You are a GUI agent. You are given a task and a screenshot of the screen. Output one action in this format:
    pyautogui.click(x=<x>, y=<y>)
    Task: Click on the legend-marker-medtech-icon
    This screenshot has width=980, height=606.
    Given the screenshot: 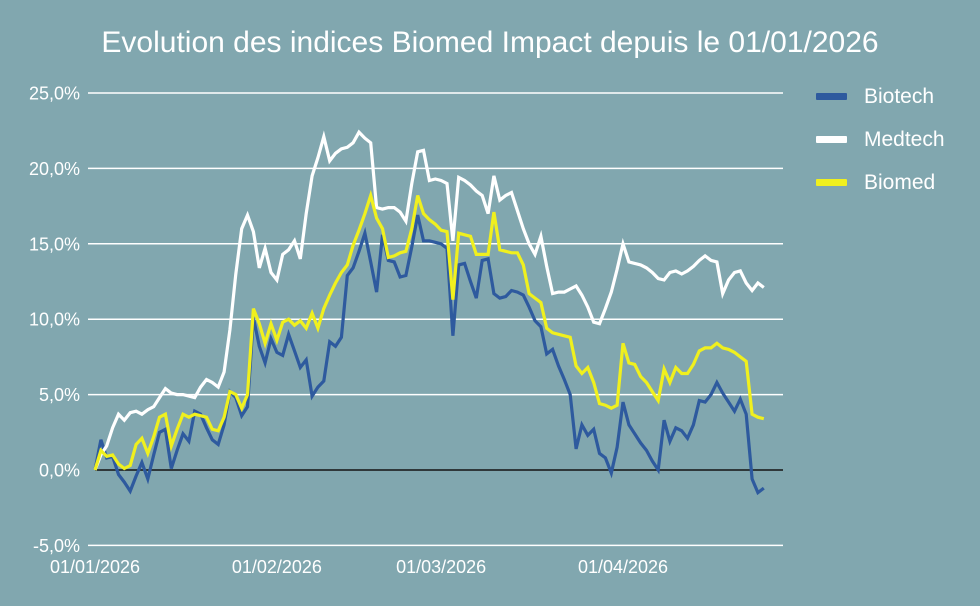 What is the action you would take?
    pyautogui.click(x=831, y=139)
    